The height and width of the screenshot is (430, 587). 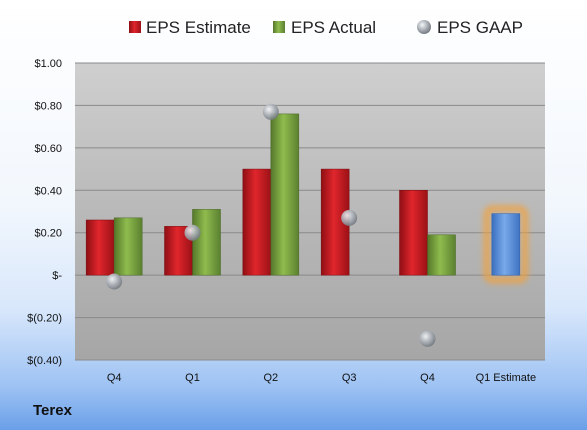 What do you see at coordinates (52, 410) in the screenshot?
I see `company-name: Terex` at bounding box center [52, 410].